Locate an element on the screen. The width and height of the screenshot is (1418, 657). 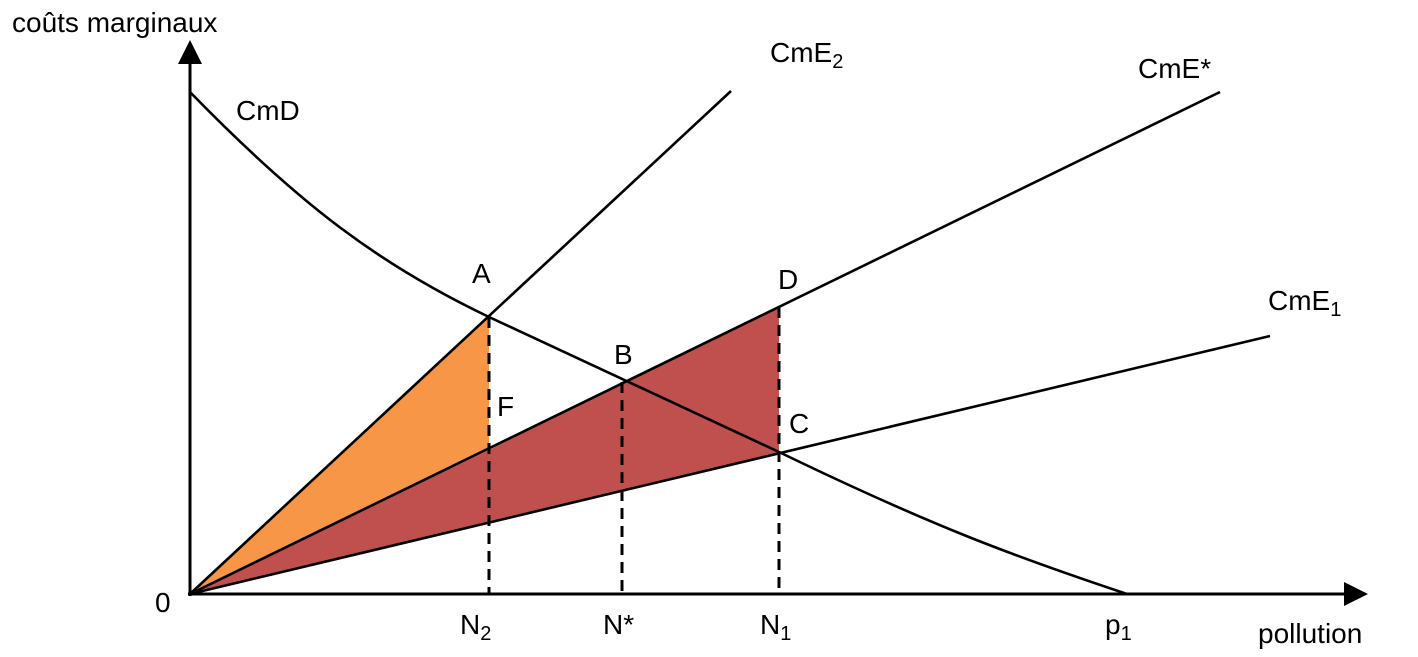
cme2-label-sub: 2 is located at coordinates (837, 62).